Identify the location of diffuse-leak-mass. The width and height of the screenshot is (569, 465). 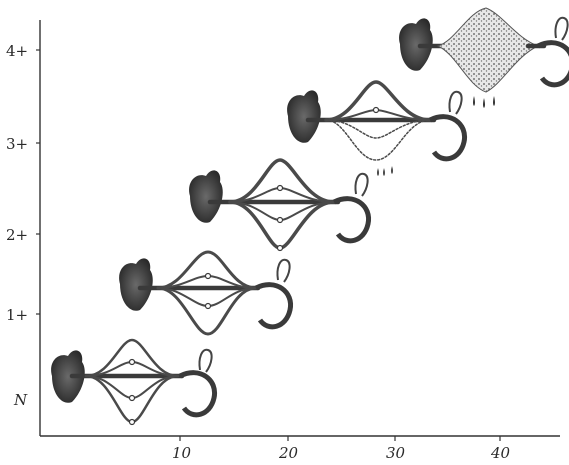
(488, 50).